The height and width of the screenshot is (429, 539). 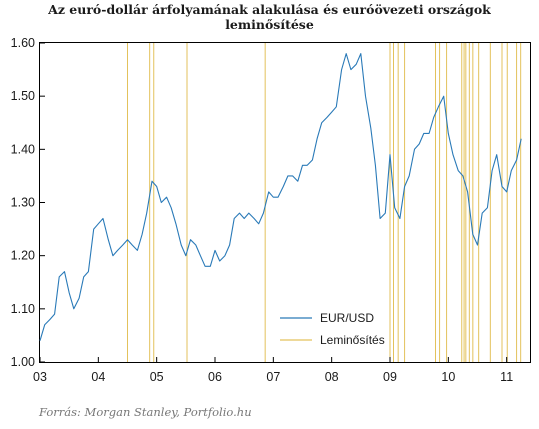 I want to click on x-tick-label-4: 07, so click(x=273, y=377).